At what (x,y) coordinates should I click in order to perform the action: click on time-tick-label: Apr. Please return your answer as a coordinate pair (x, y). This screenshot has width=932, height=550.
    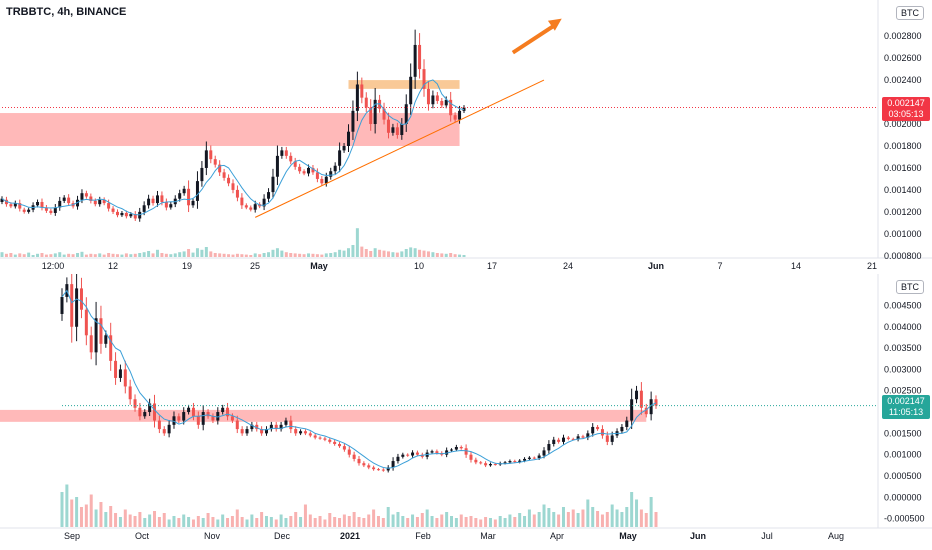
    Looking at the image, I should click on (557, 536).